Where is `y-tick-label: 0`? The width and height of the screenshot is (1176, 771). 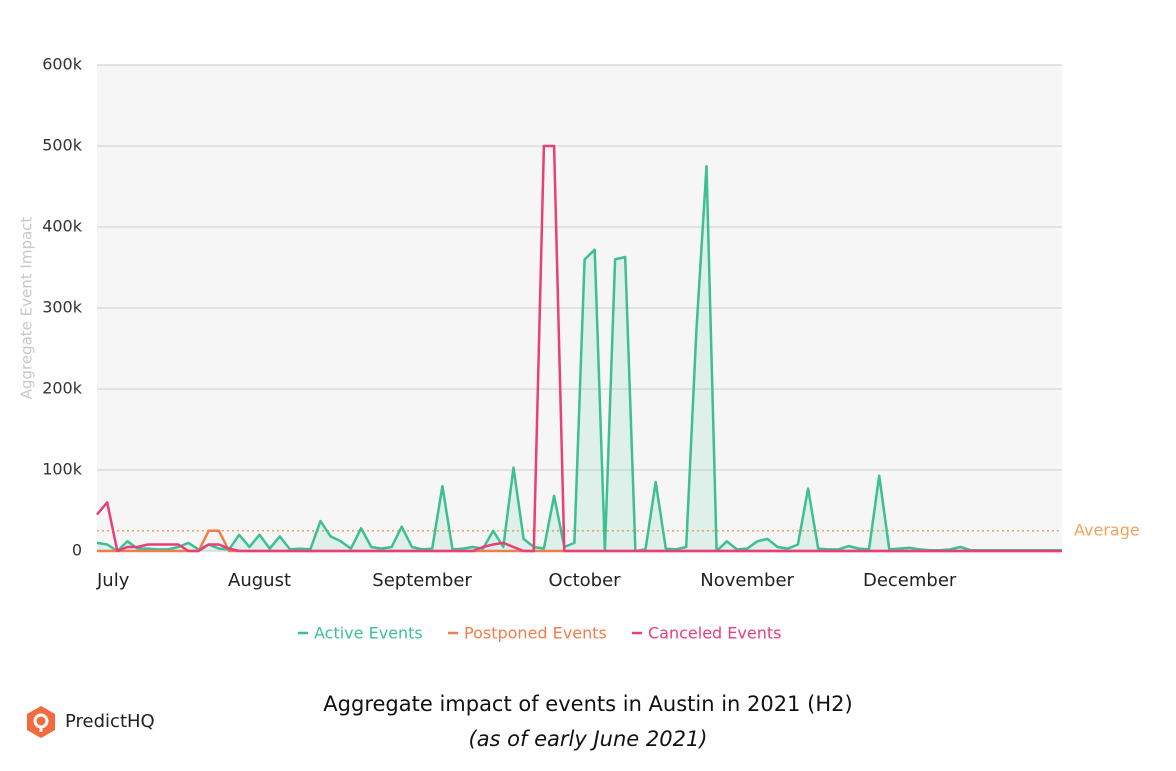 y-tick-label: 0 is located at coordinates (77, 550).